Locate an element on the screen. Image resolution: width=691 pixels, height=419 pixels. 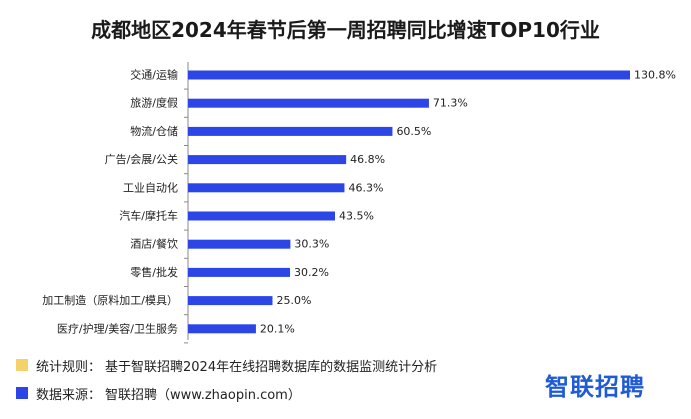
value-label: 30.2% is located at coordinates (311, 272).